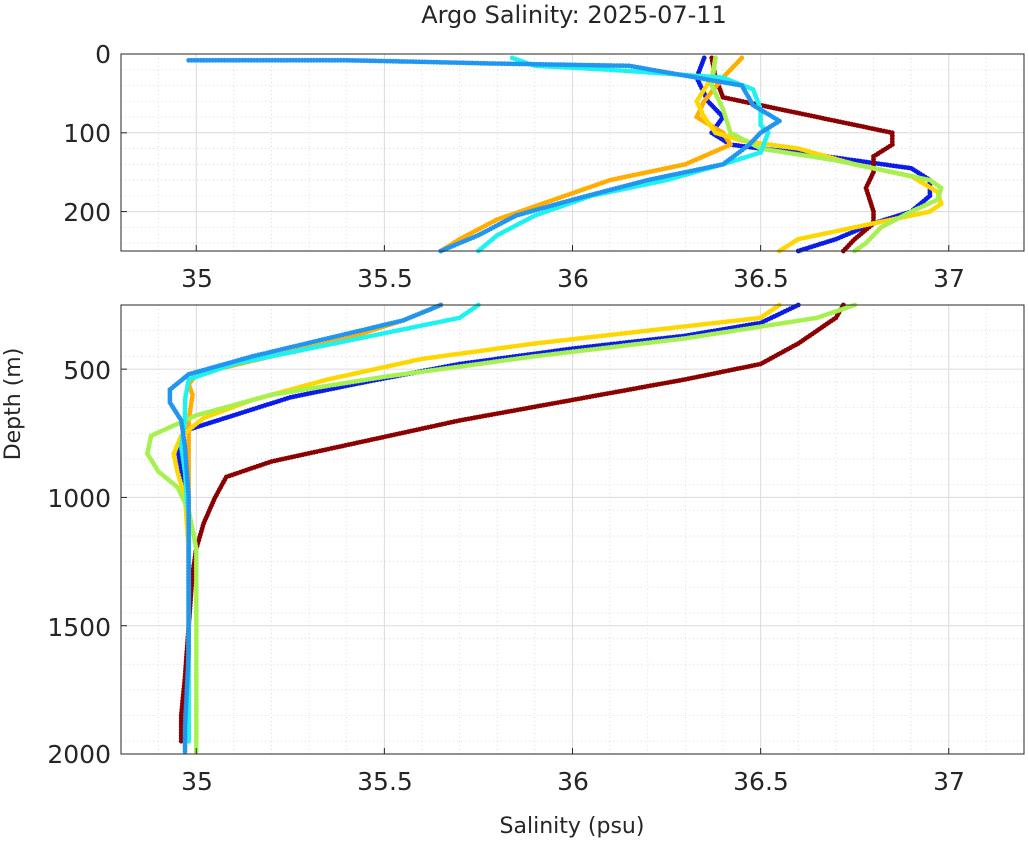 The image size is (1029, 841). Describe the element at coordinates (573, 278) in the screenshot. I see `upper-xtick-label: 36` at that location.